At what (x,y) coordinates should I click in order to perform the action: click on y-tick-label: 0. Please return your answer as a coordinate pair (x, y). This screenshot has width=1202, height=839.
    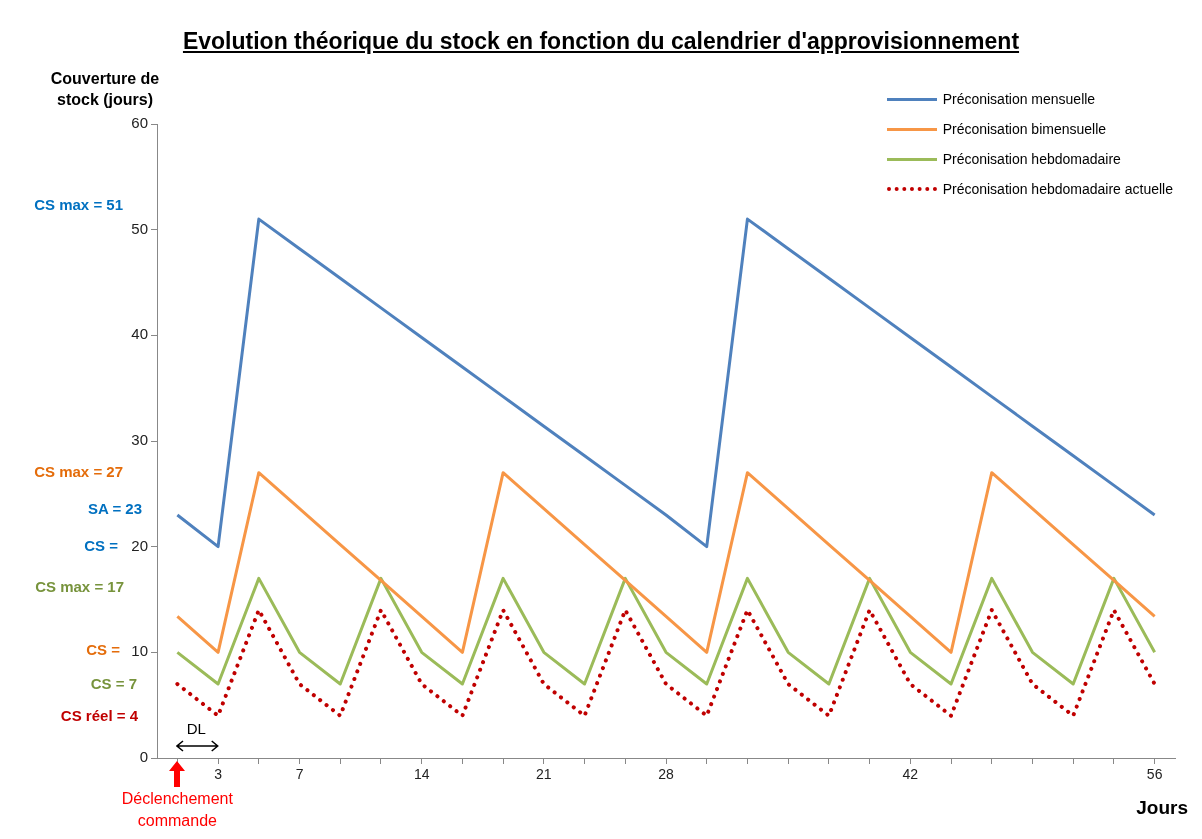
    Looking at the image, I should click on (143, 757).